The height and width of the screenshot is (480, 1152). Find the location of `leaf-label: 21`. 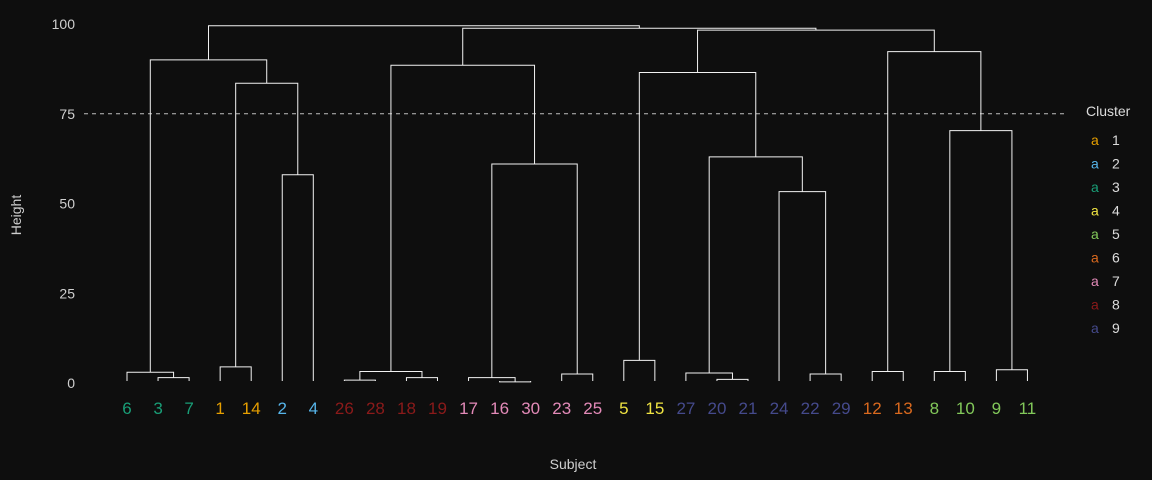

leaf-label: 21 is located at coordinates (748, 408).